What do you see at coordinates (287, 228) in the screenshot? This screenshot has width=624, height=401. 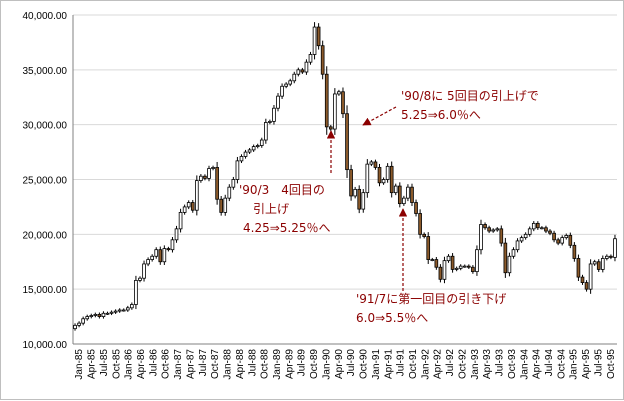 I see `annotation-text: 4.25⇒5.25％へ` at bounding box center [287, 228].